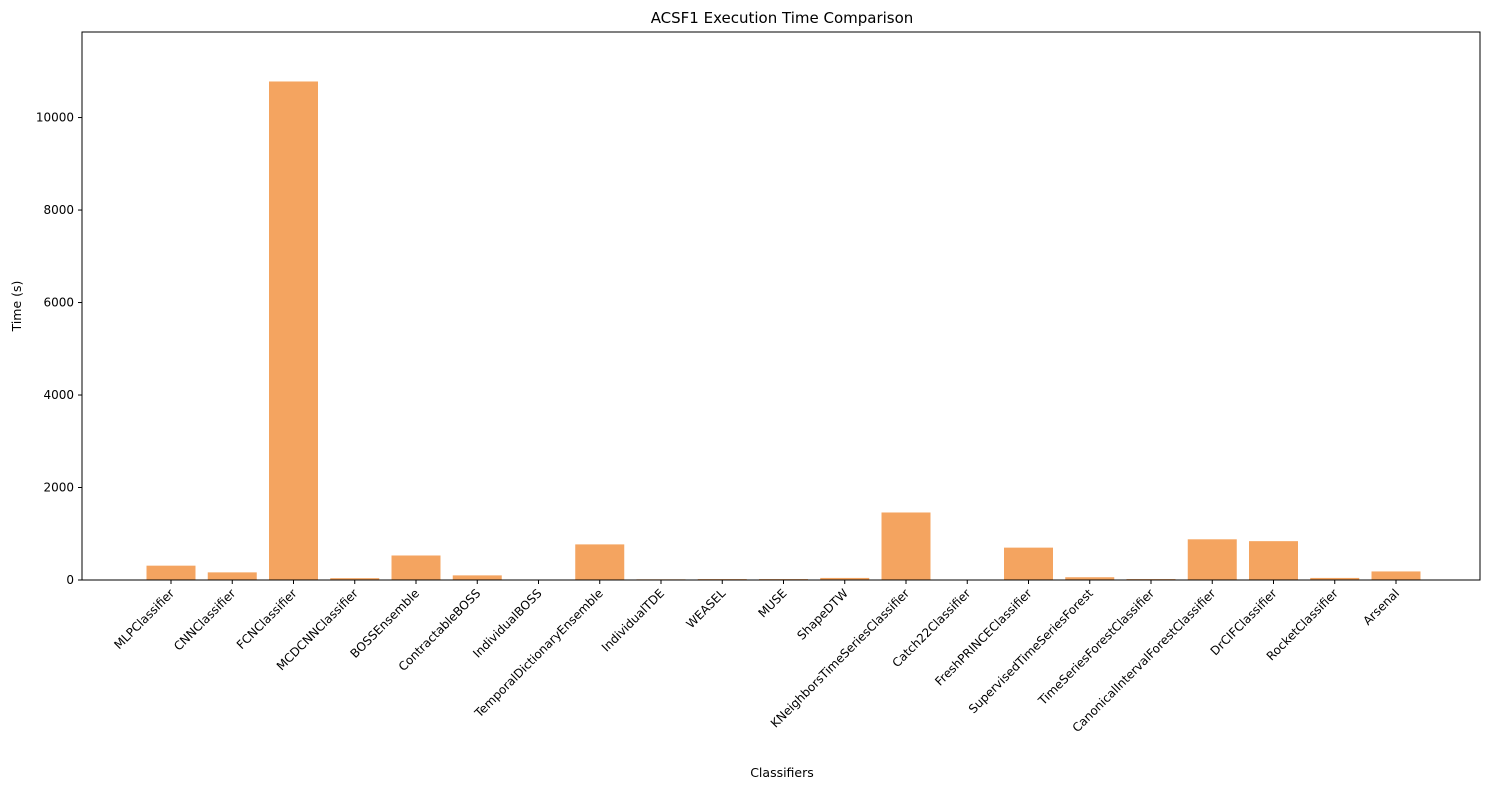 The image size is (1489, 790). What do you see at coordinates (1212, 559) in the screenshot?
I see `bar-CanonicalIntervalForestClassifier` at bounding box center [1212, 559].